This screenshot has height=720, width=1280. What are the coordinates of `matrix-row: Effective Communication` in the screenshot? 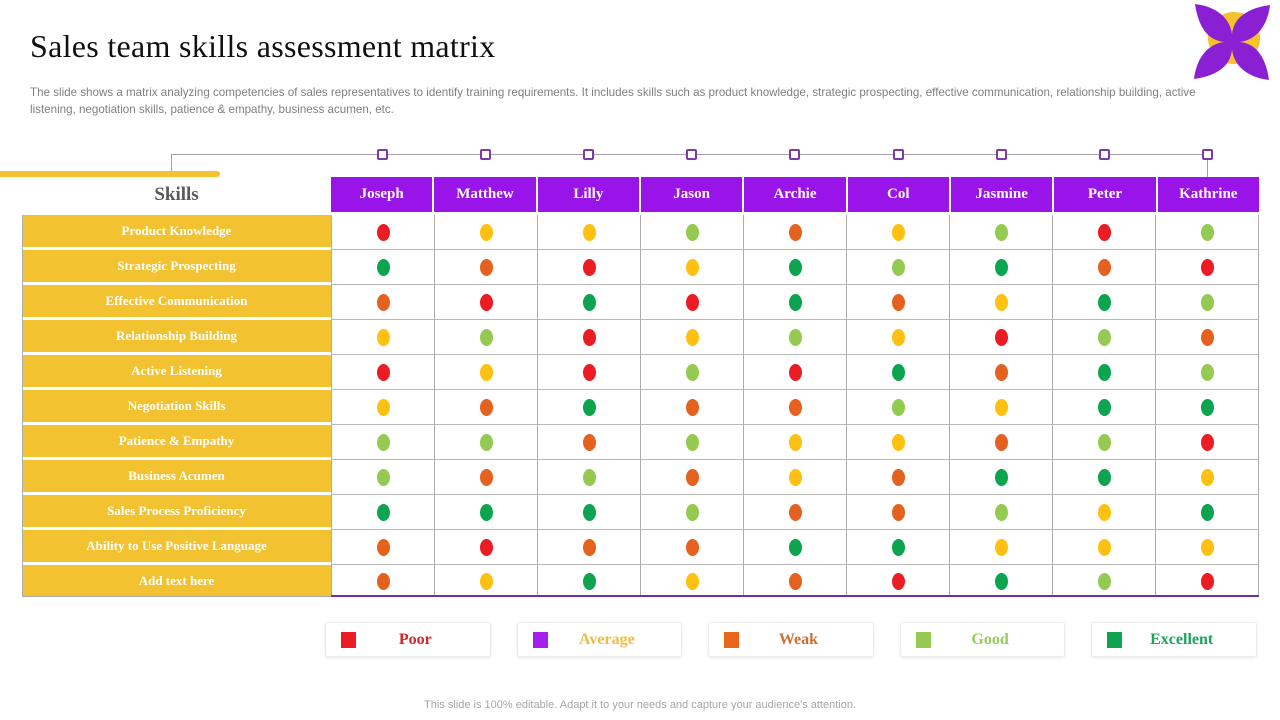 It's located at (640, 302).